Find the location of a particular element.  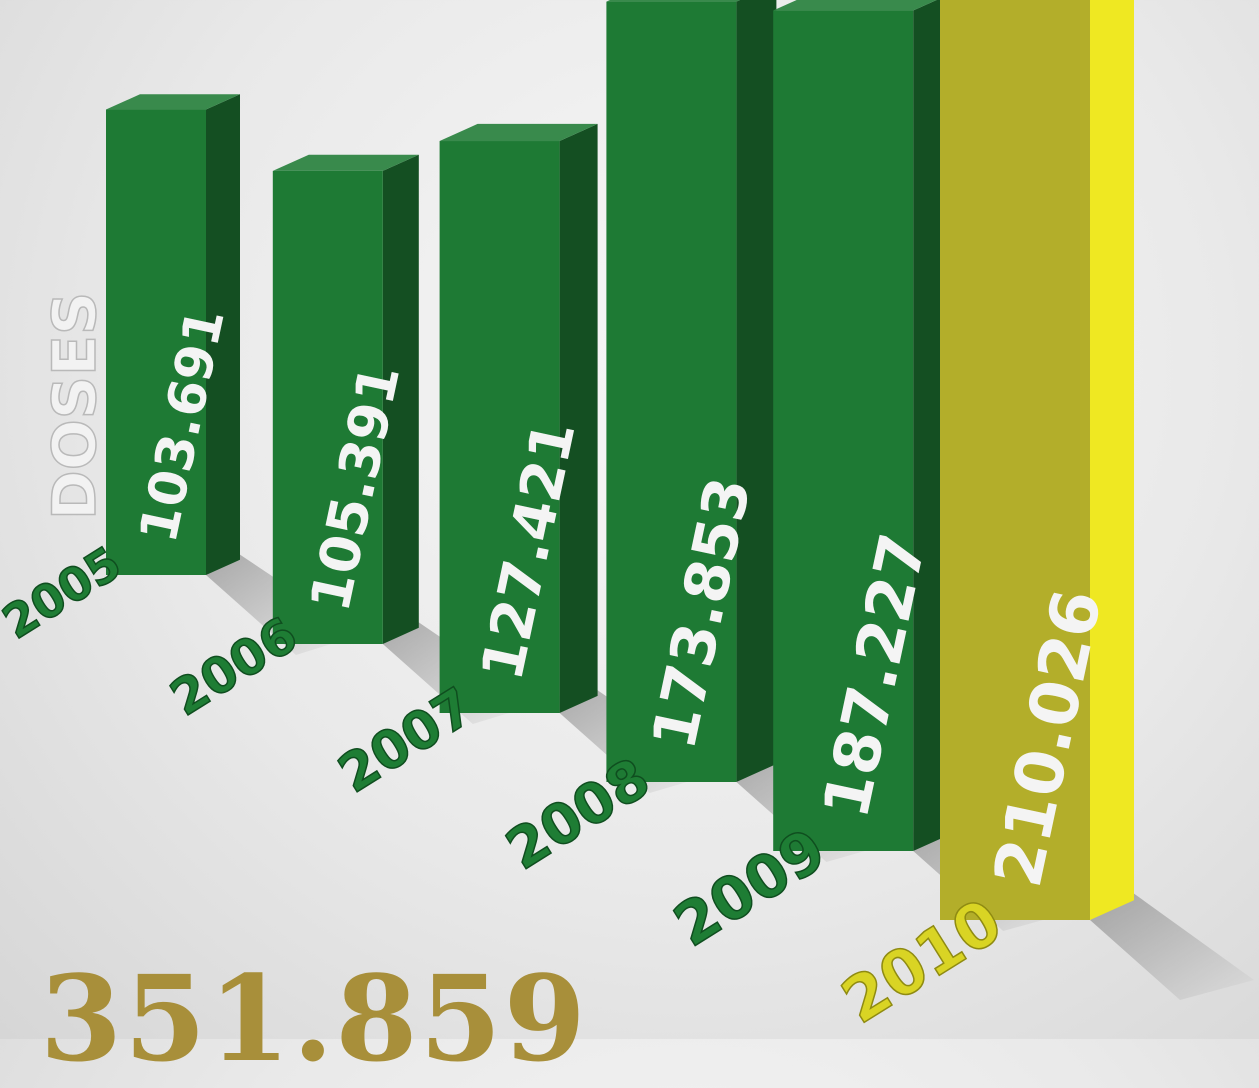

year-label: 2008 is located at coordinates (578, 814).